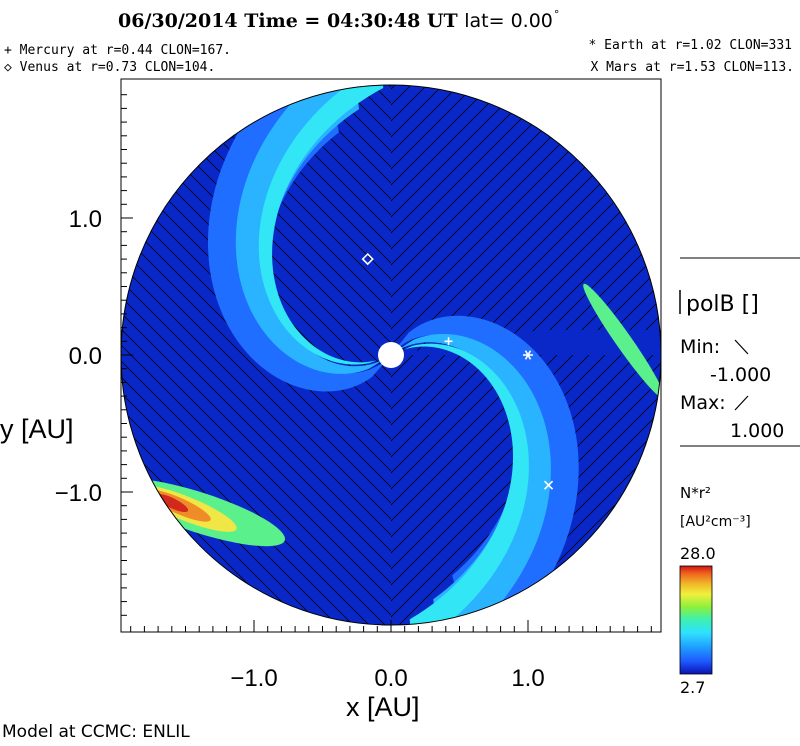  I want to click on max-value: 1.000, so click(757, 431).